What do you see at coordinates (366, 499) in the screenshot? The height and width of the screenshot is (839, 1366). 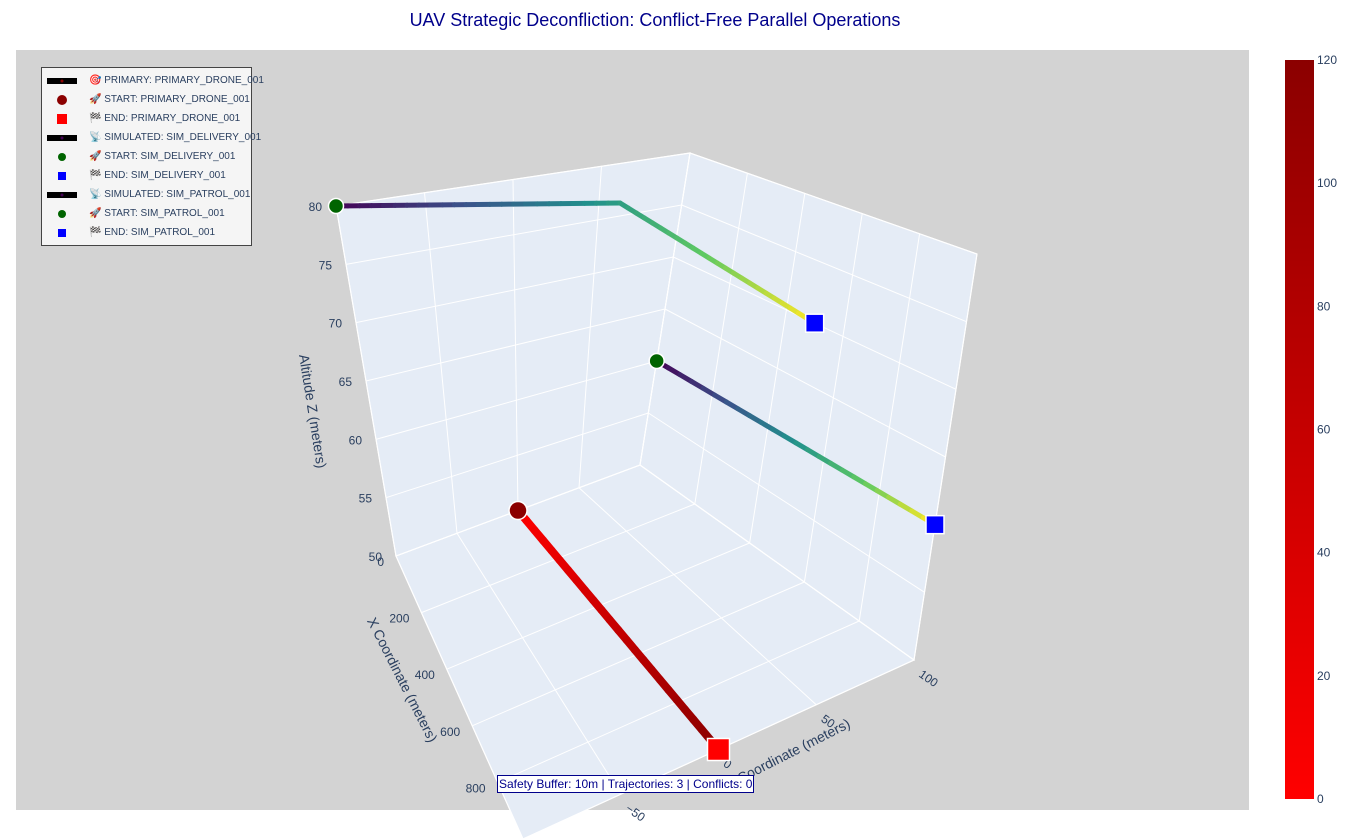 I see `z-tick-label: 55` at bounding box center [366, 499].